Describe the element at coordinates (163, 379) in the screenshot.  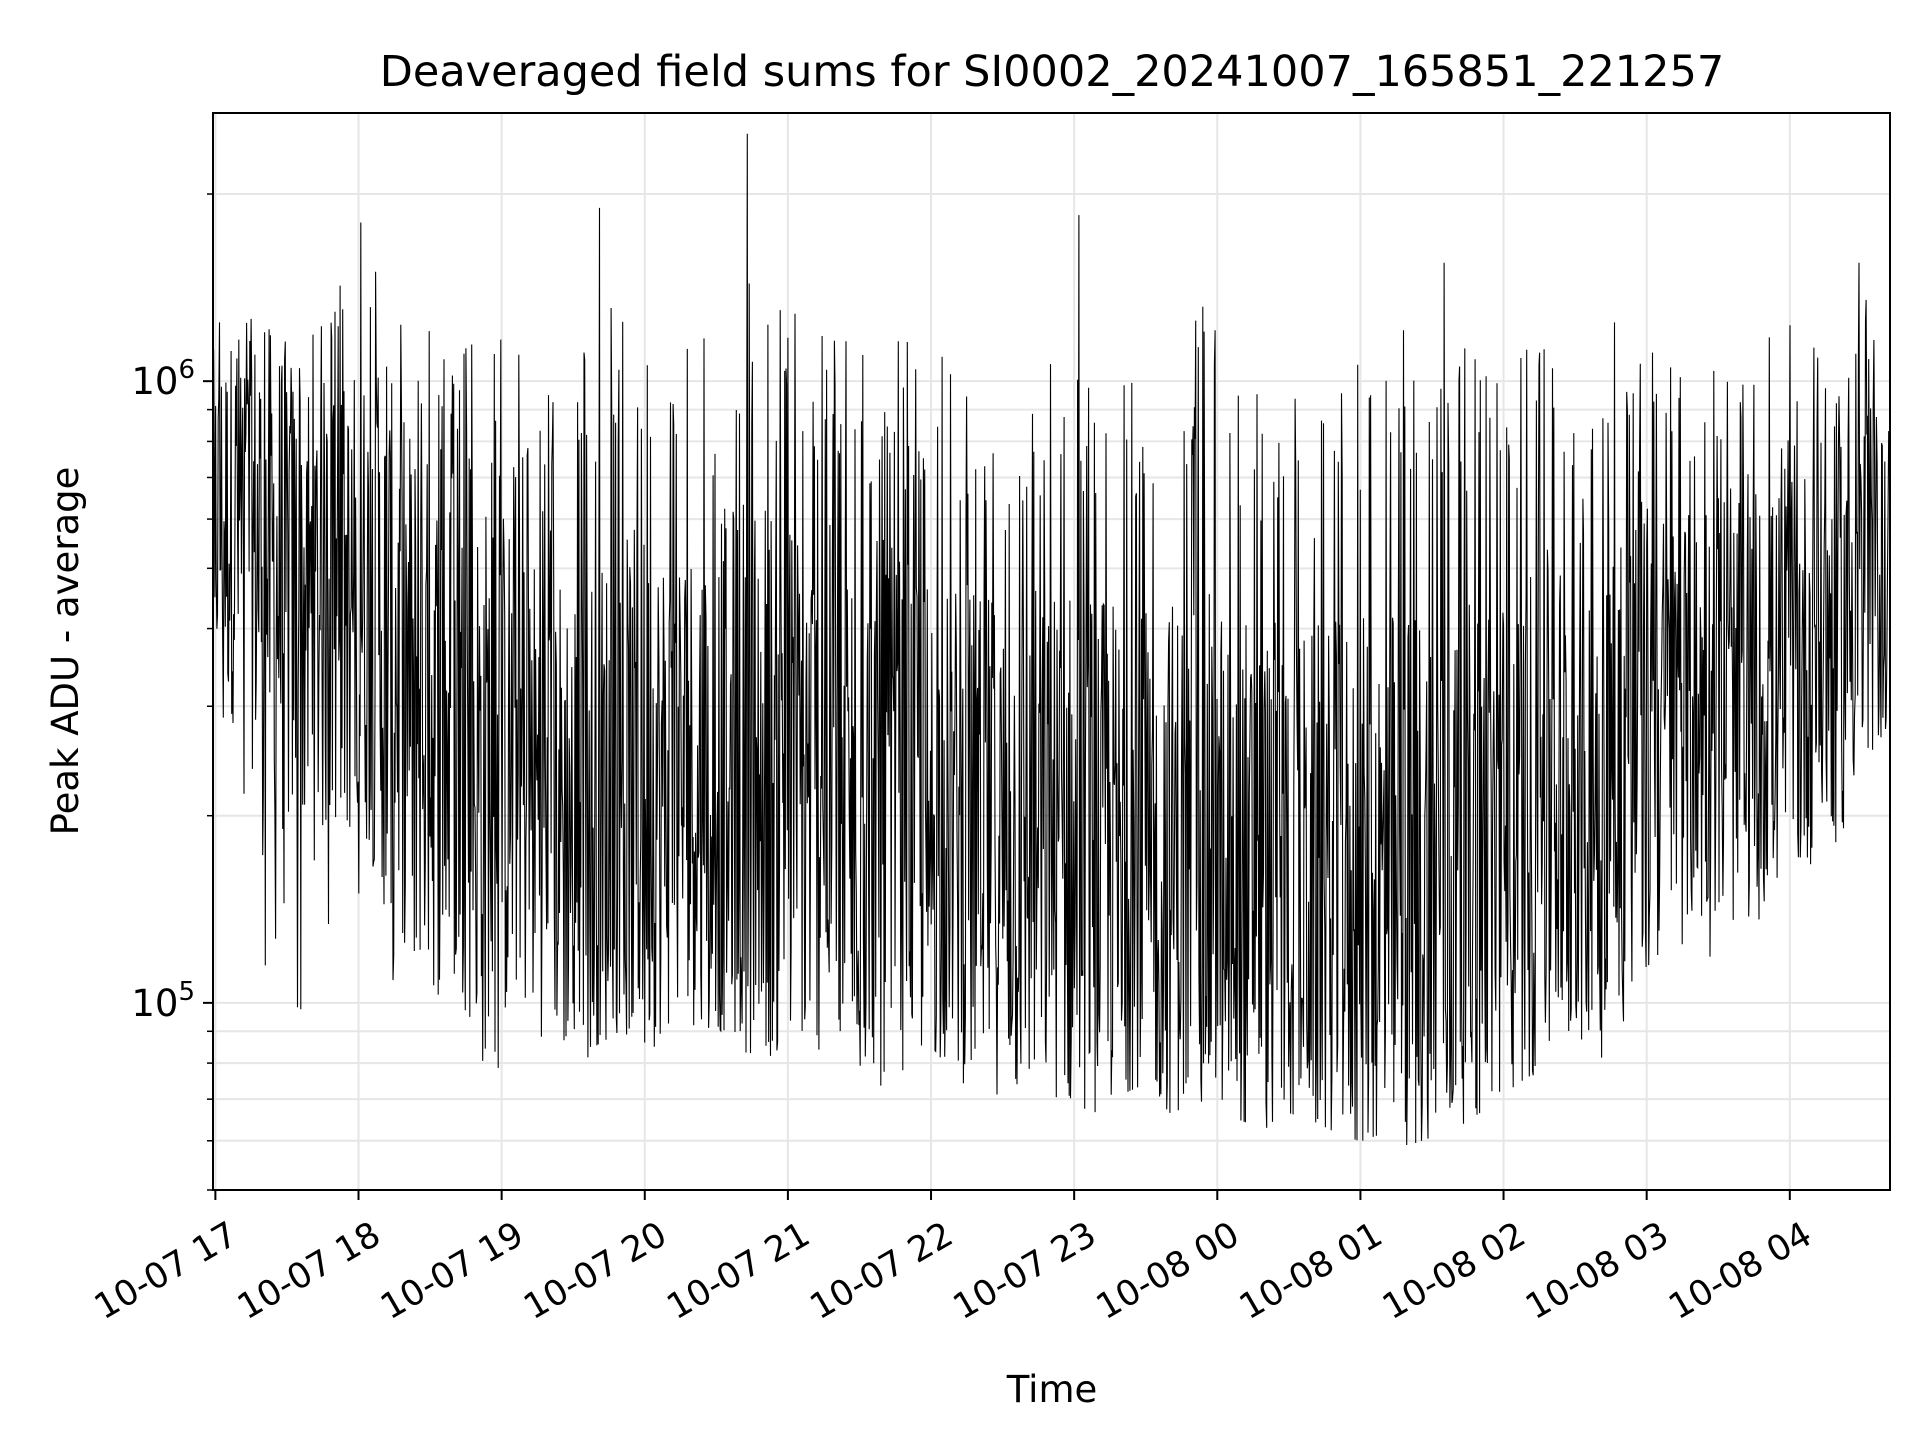
I see `y-tick-label: 106` at that location.